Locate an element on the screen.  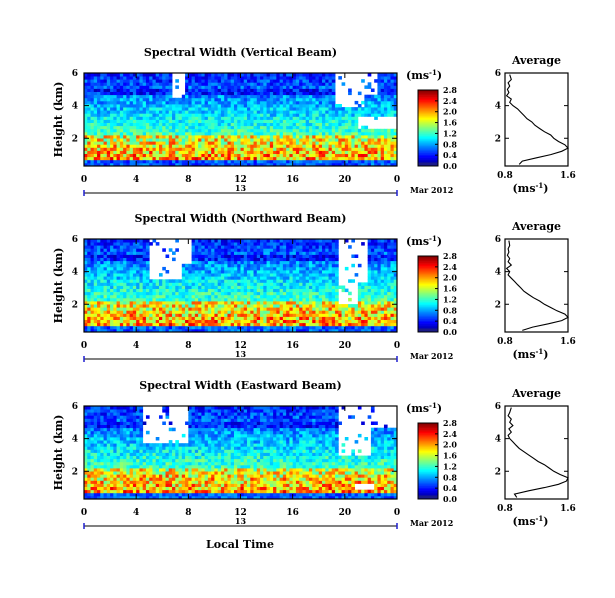
heatmap-title-1: Spectral Width (Vertical Beam) is located at coordinates (240, 52).